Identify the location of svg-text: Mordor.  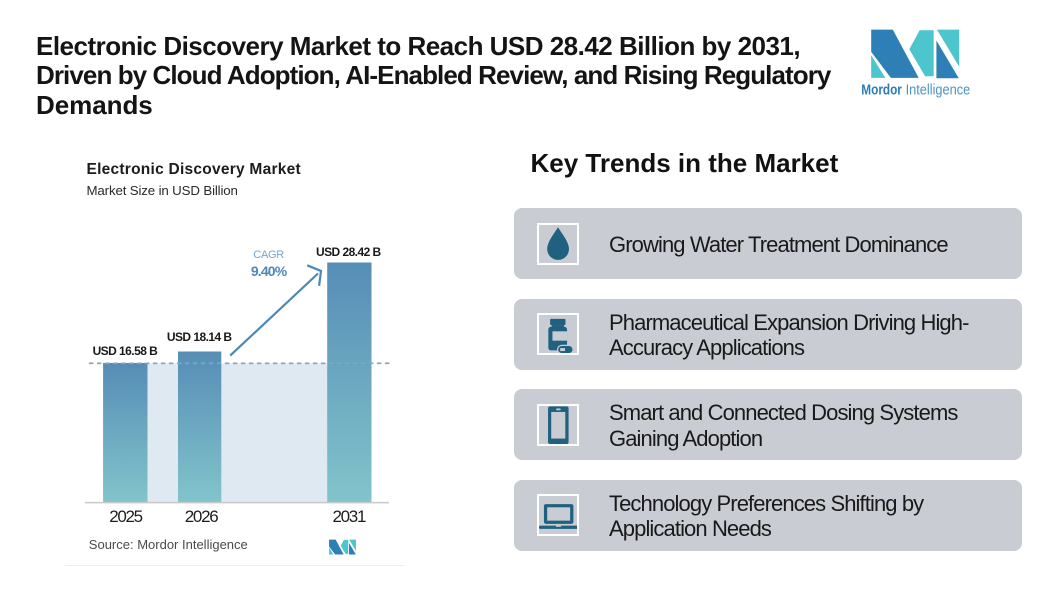
(881, 91).